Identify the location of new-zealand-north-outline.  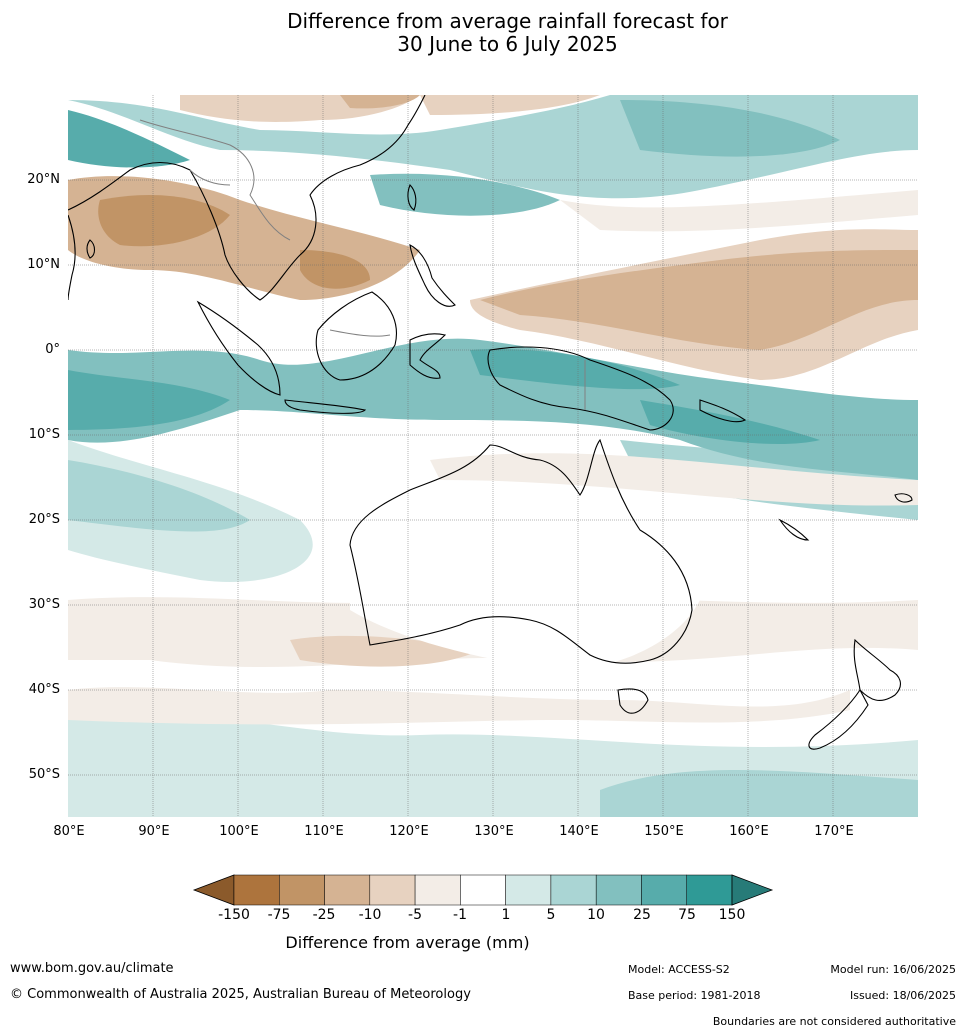
(877, 669).